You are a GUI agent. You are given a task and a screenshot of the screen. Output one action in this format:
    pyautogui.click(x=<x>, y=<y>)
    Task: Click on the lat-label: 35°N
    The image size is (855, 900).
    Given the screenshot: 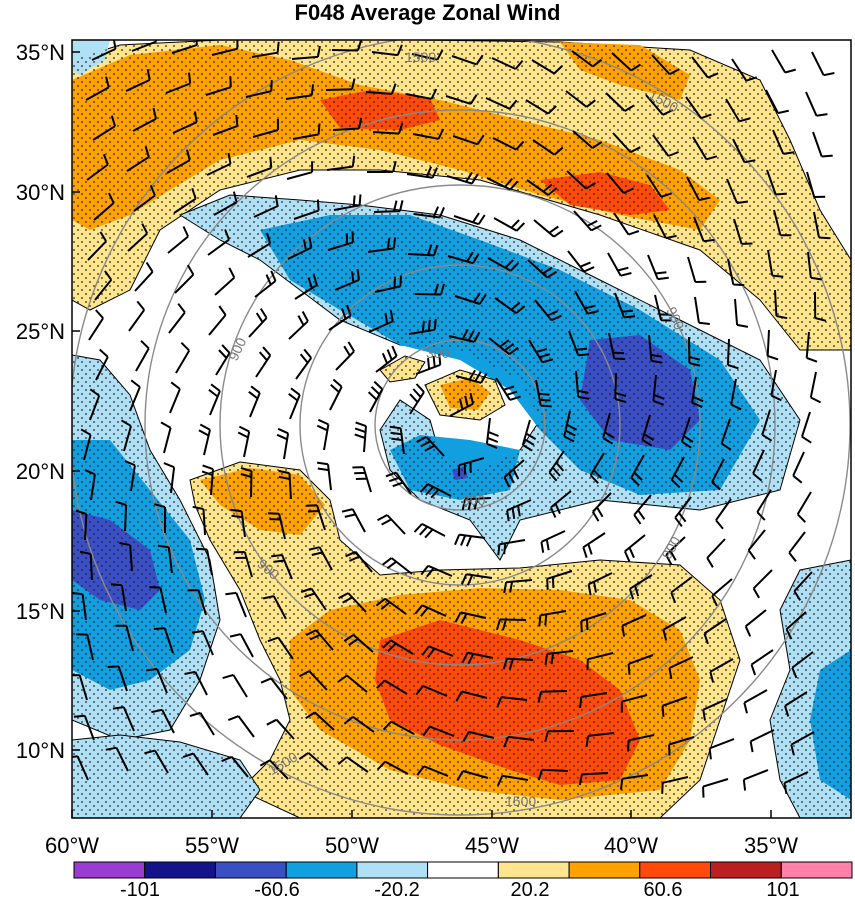 What is the action you would take?
    pyautogui.click(x=40, y=52)
    